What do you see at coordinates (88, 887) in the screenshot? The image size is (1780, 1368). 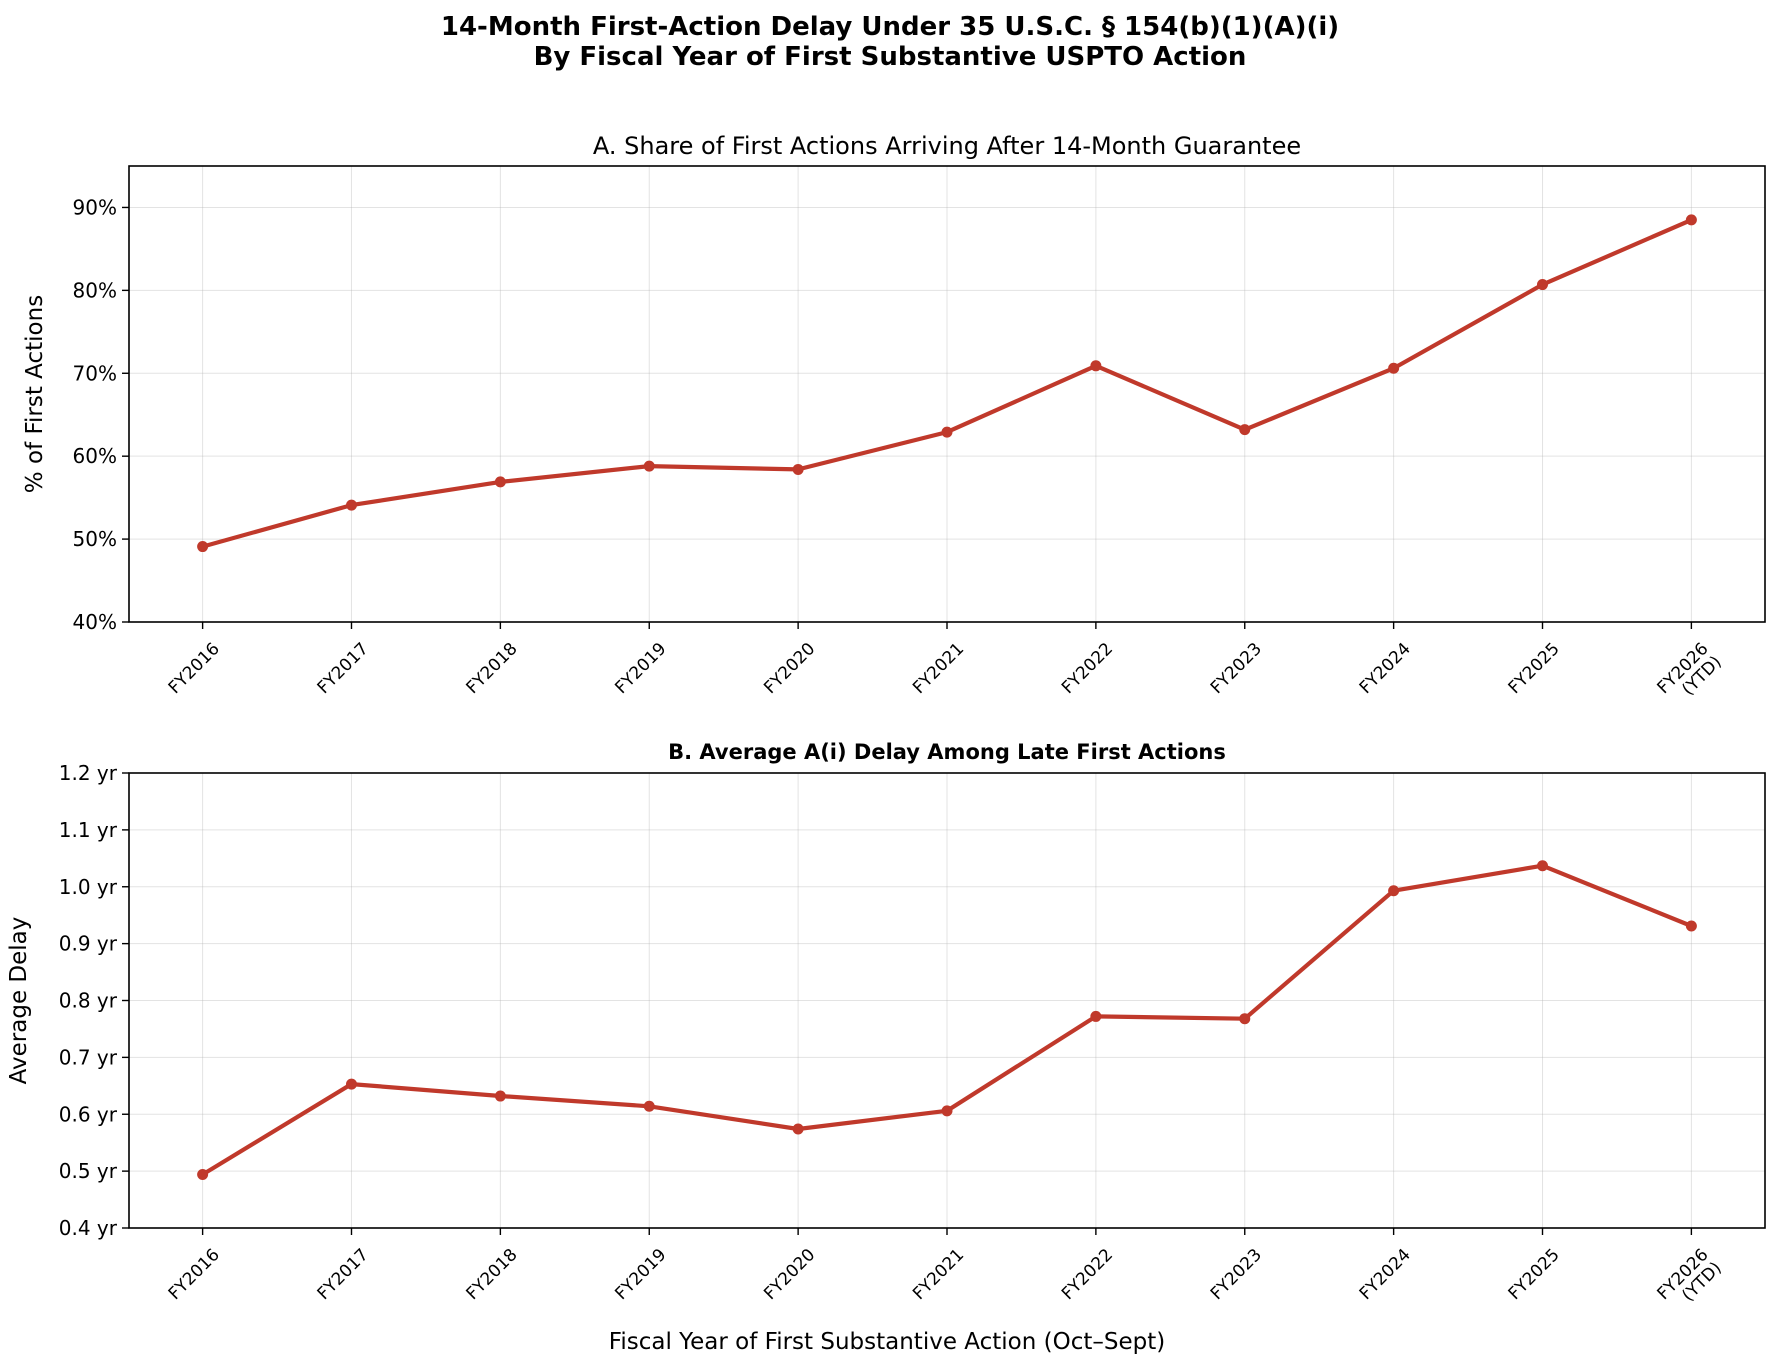 I see `chart-b-ytick-label: 1.0 yr` at bounding box center [88, 887].